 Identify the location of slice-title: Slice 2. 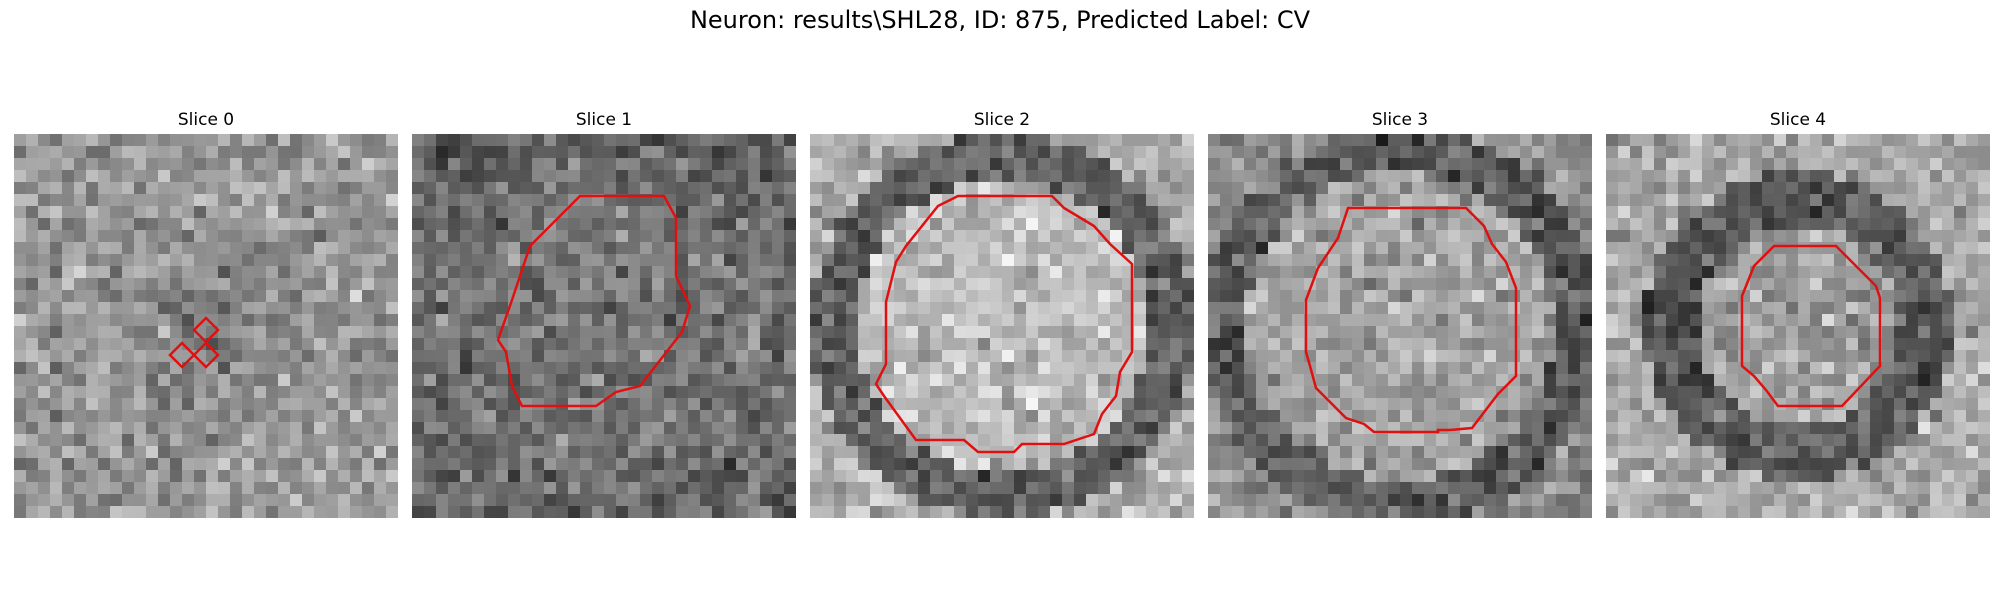
(1002, 120).